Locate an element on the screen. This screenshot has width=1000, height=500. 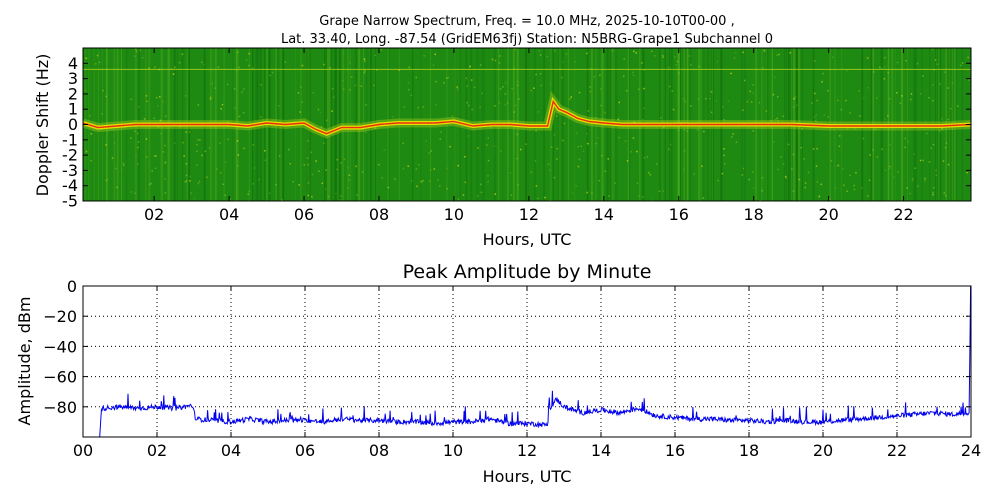
y-tick-label: 1 is located at coordinates (73, 109).